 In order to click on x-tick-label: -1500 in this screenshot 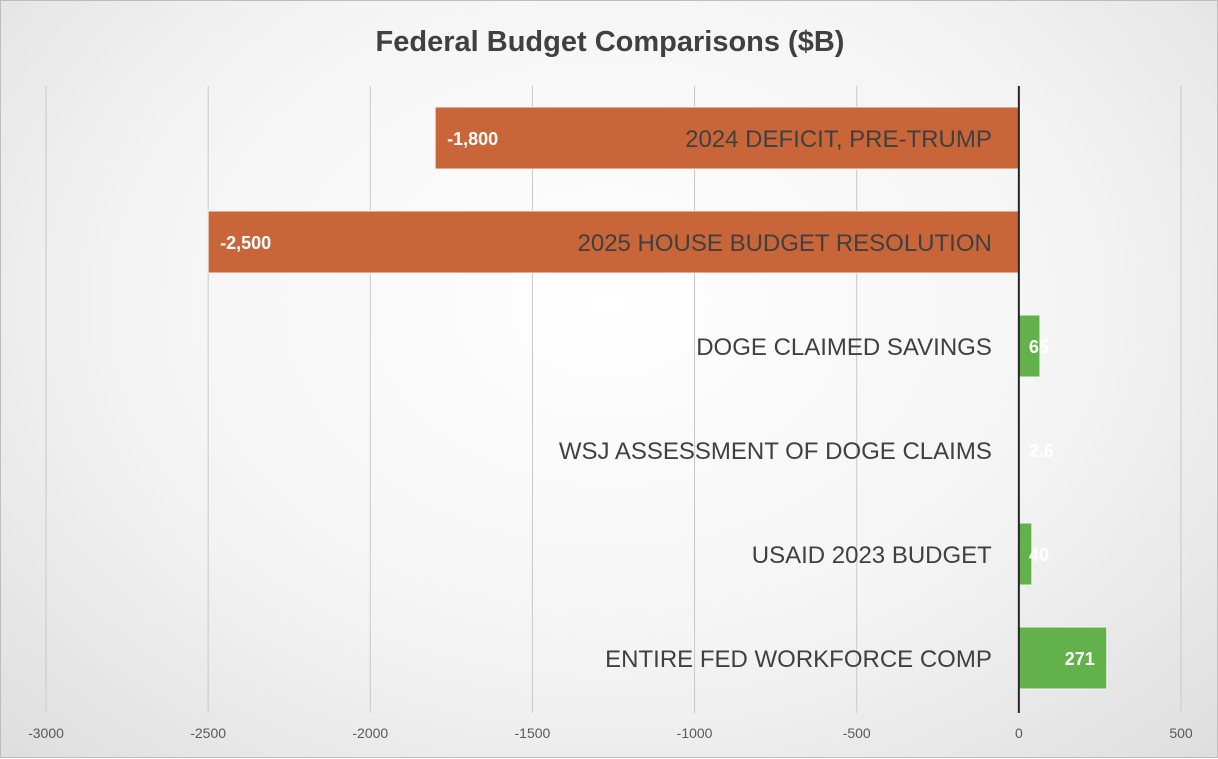, I will do `click(533, 733)`.